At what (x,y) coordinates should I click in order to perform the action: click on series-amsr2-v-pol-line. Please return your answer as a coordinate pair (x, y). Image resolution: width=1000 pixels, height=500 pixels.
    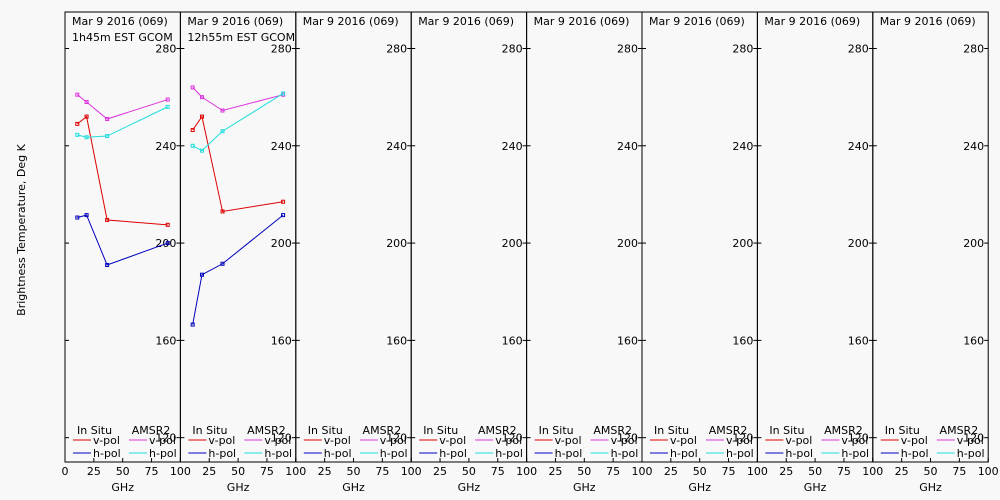
    Looking at the image, I should click on (122, 107).